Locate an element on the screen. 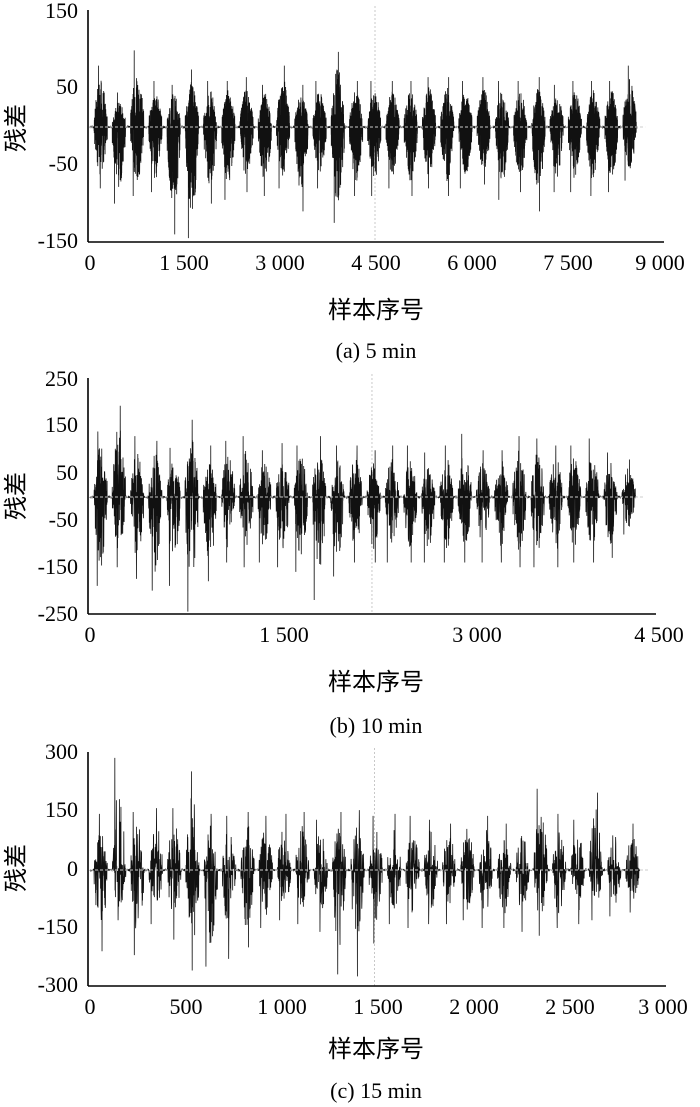 Image resolution: width=700 pixels, height=1107 pixels. panel-c-y-tick-label: -150 is located at coordinates (58, 926).